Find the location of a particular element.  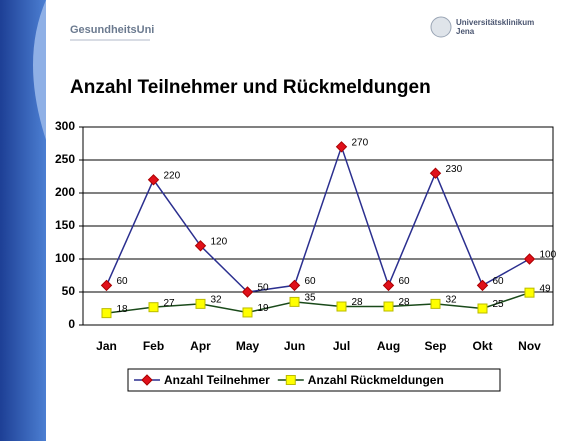

x-tick-label: Okt is located at coordinates (482, 346).